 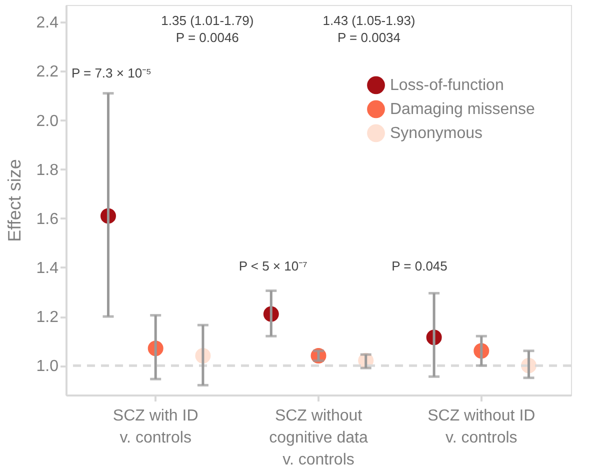 I want to click on y-tick-label: 2.0, so click(x=47, y=121).